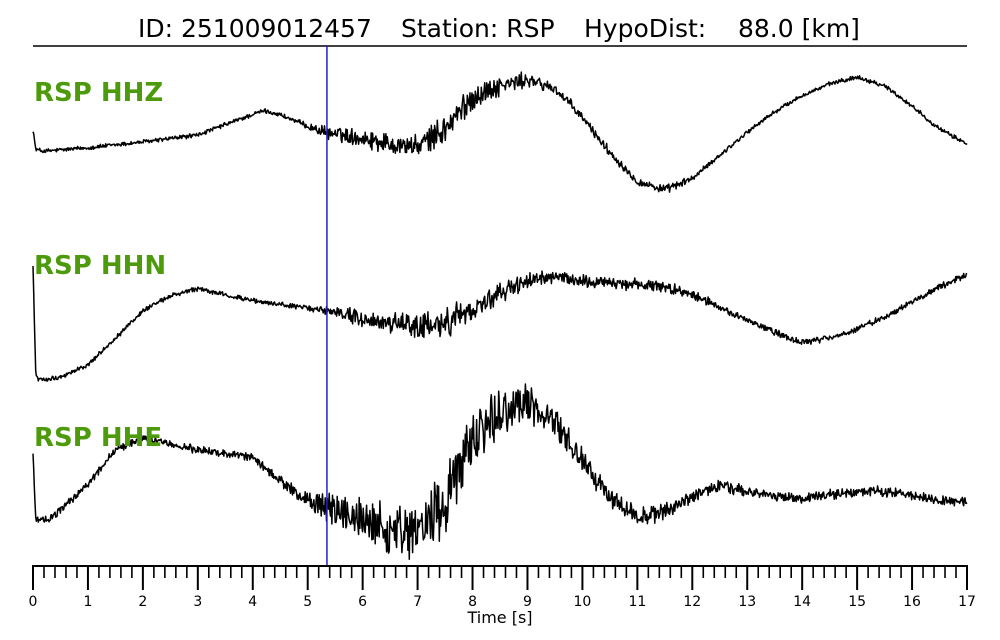  I want to click on trace-label: RSP HHZ, so click(98, 93).